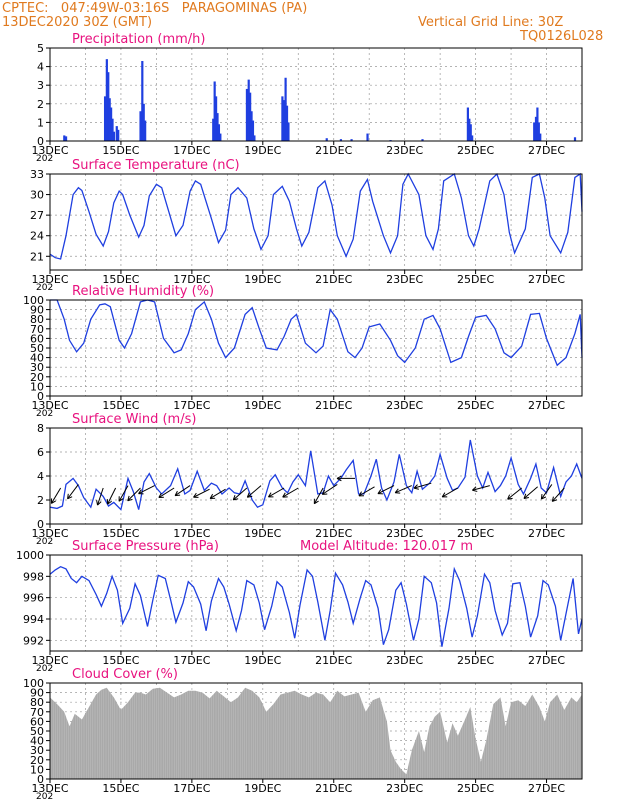 Image resolution: width=618 pixels, height=800 pixels. I want to click on y-tick-label: 100, so click(33, 300).